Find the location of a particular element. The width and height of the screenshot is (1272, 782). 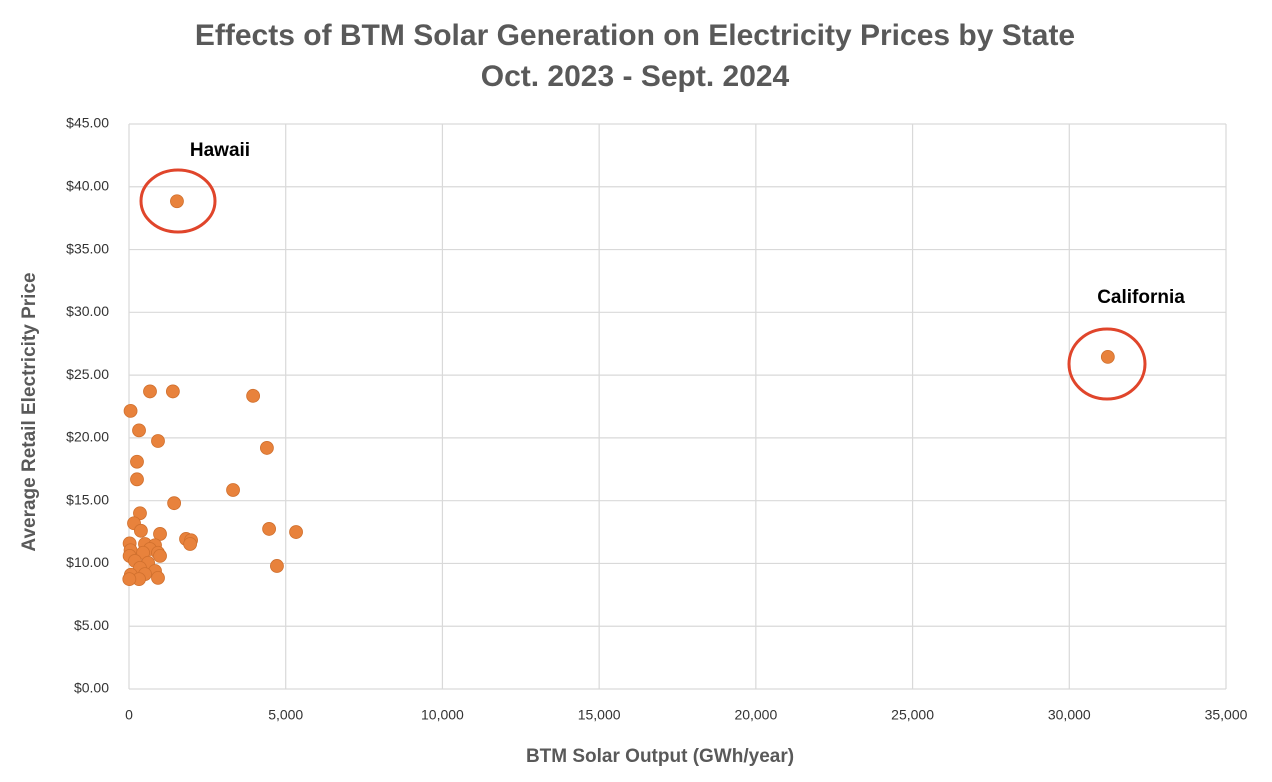

x-tick-label: 5,000 is located at coordinates (285, 715).